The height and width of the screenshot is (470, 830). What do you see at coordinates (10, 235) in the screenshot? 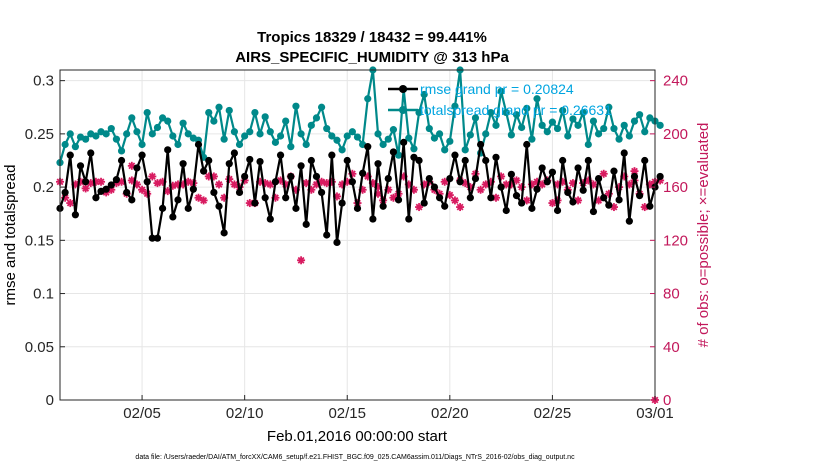
I see `y-axis-label: rmse and totalspread` at bounding box center [10, 235].